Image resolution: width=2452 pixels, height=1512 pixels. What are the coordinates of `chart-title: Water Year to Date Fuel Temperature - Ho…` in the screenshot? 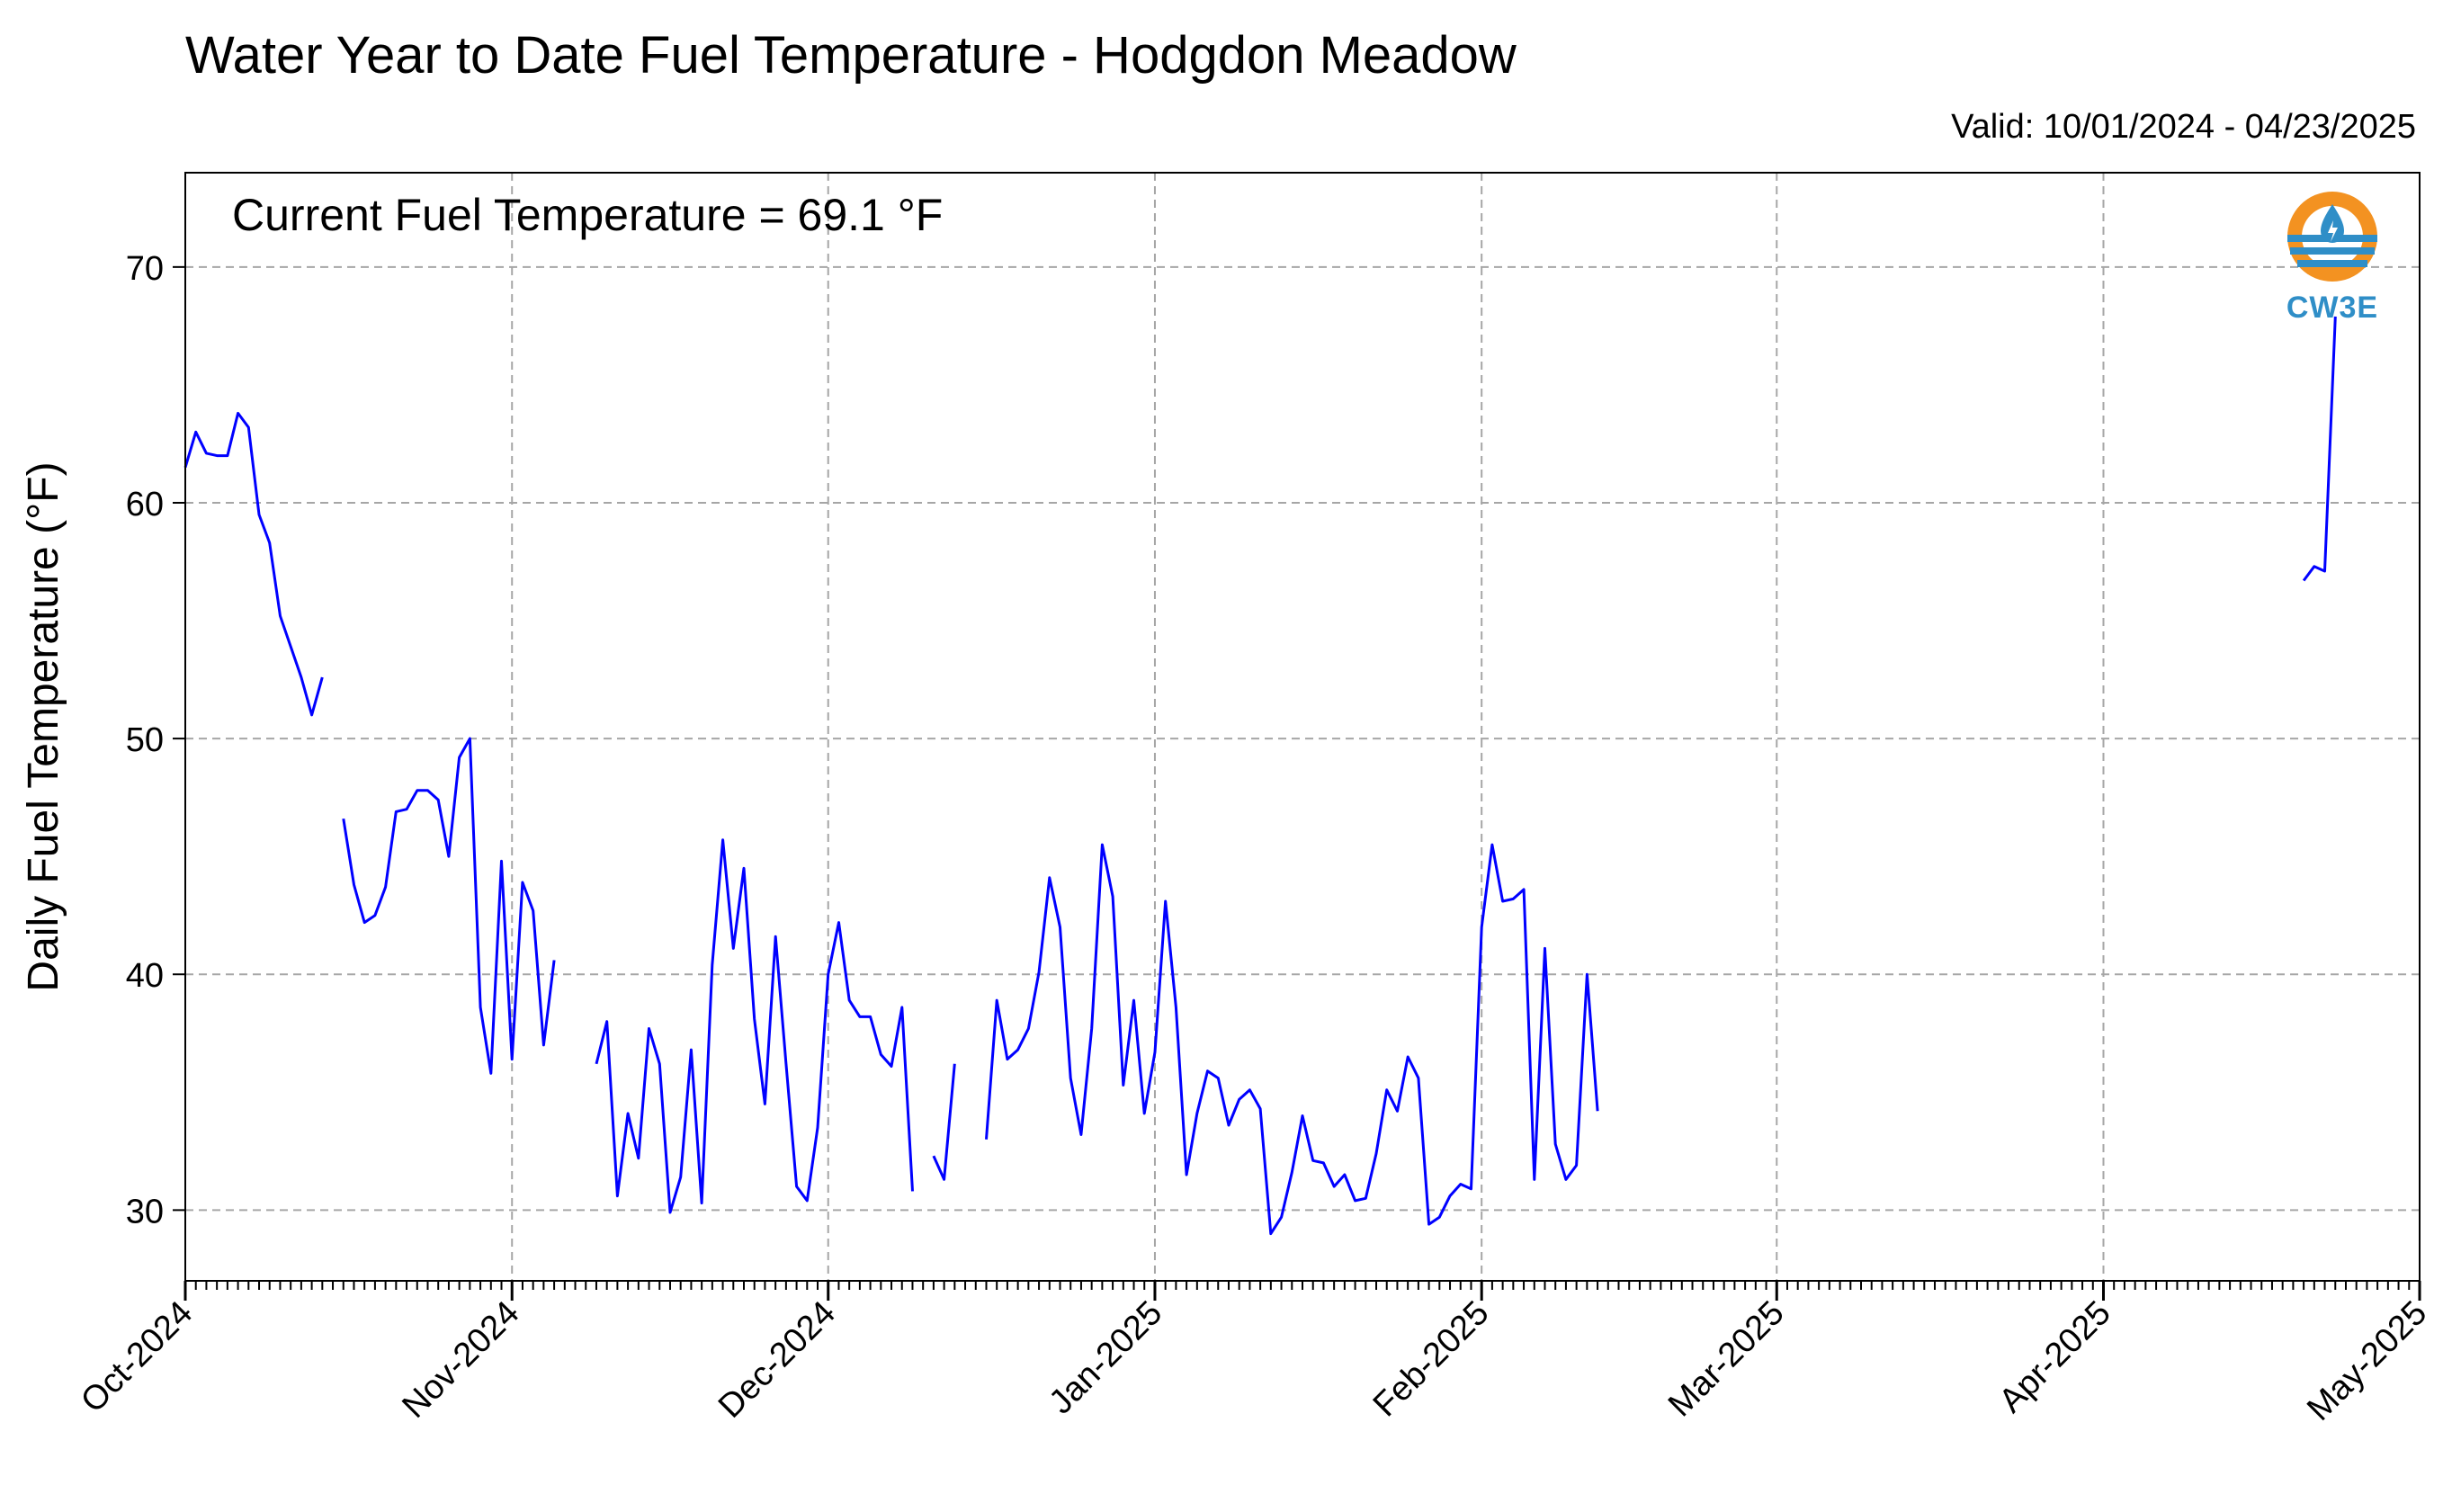 It's located at (851, 55).